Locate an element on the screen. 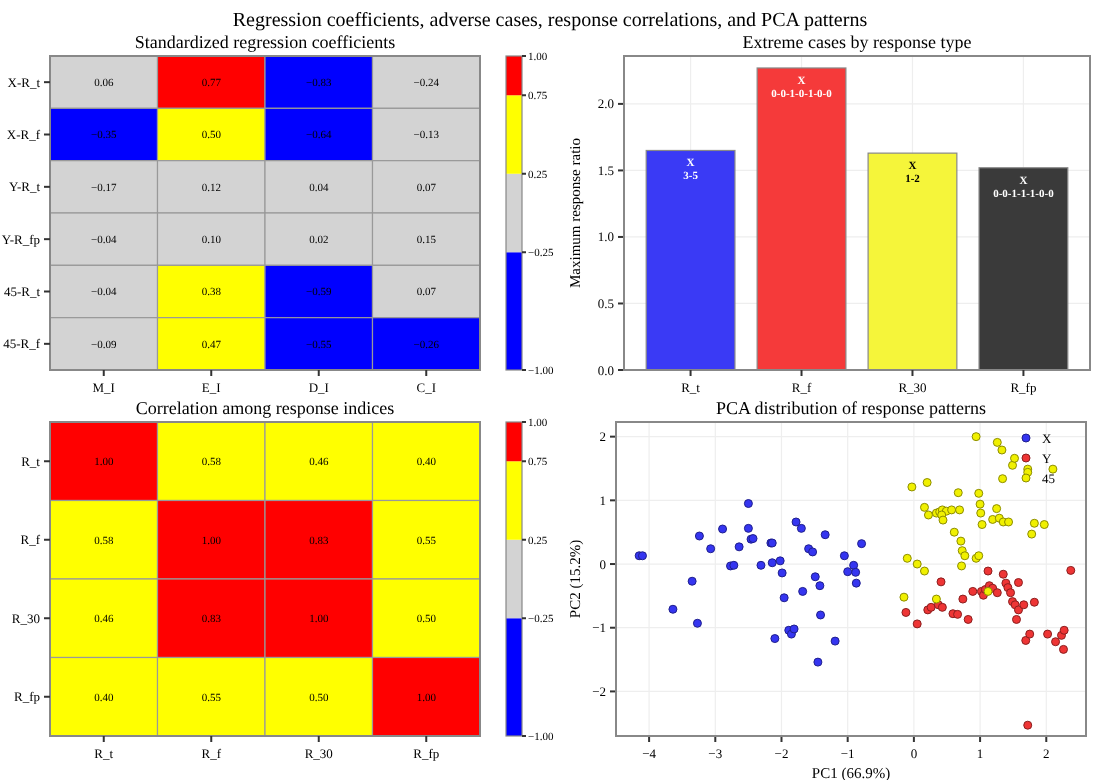  chart-title: PCA distribution of response patterns is located at coordinates (851, 408).